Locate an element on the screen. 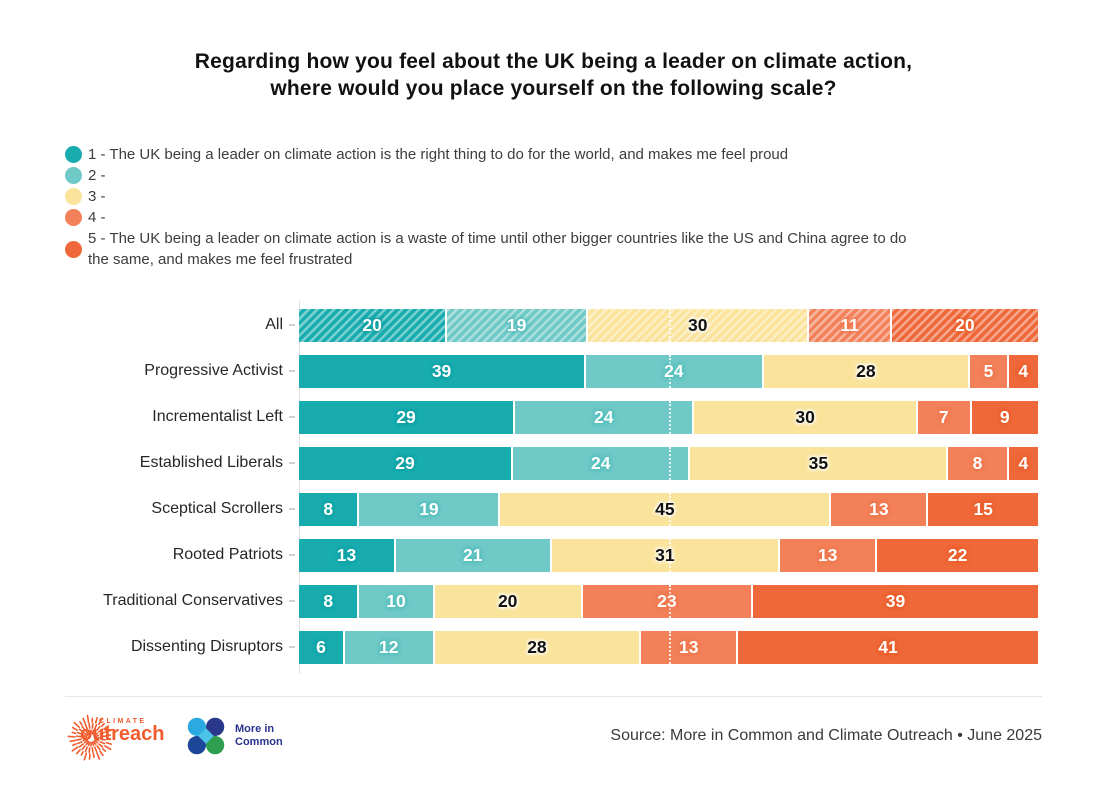 Image resolution: width=1107 pixels, height=805 pixels. bar-row: Established Liberals 29 24 35 8 4 is located at coordinates (557, 463).